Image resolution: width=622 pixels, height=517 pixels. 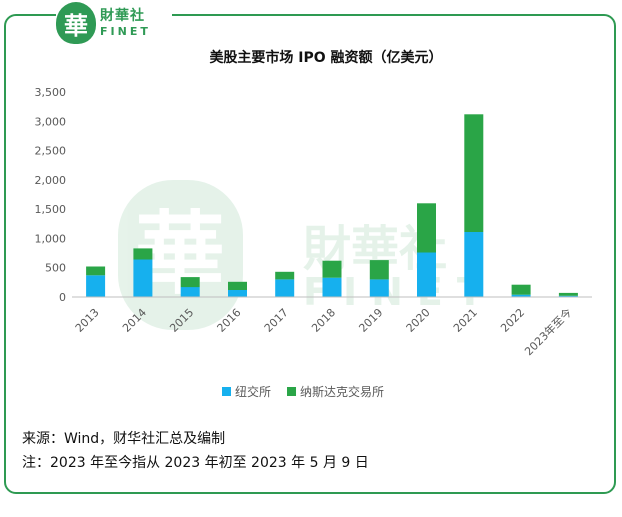 What do you see at coordinates (51, 92) in the screenshot?
I see `y-tick-label: 3,500` at bounding box center [51, 92].